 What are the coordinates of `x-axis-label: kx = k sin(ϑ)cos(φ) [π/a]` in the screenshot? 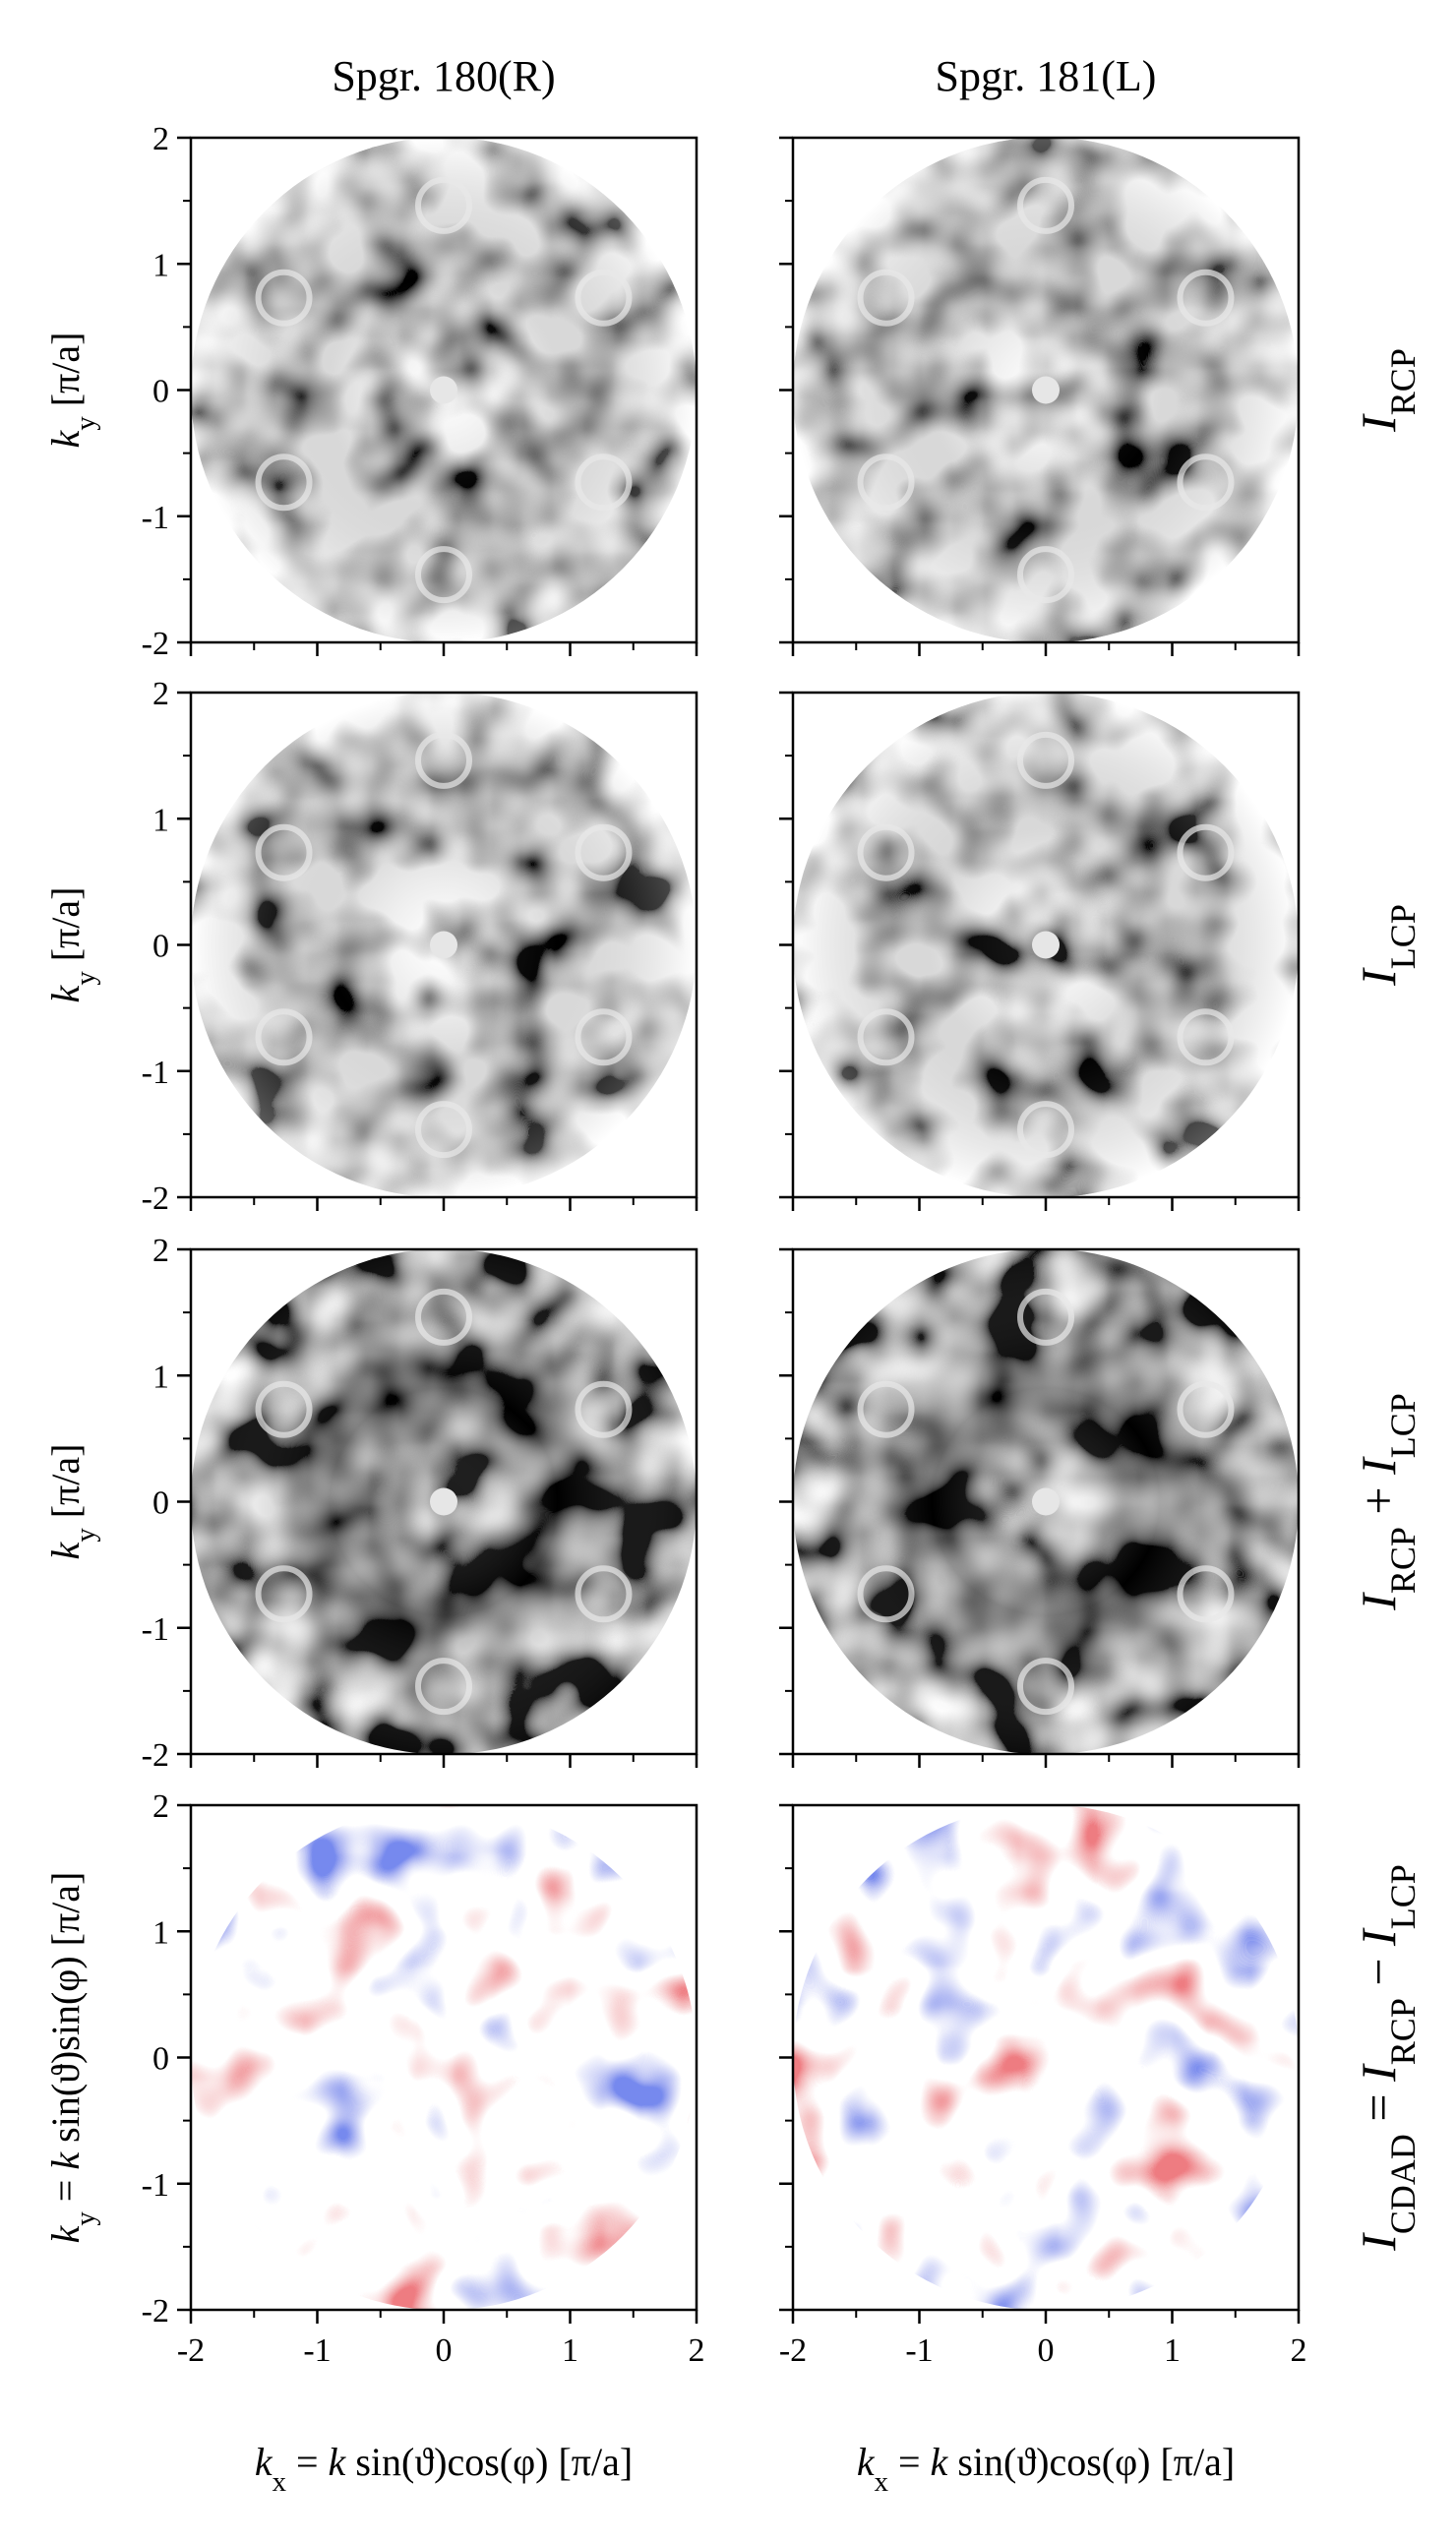 It's located at (1046, 2469).